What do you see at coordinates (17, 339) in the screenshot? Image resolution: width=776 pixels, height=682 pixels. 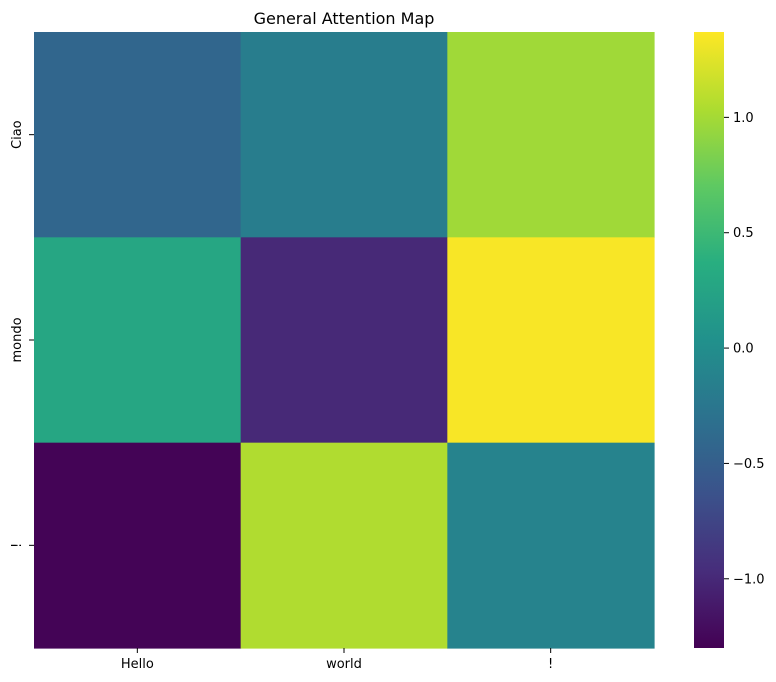 I see `y-tick-label: mondo` at bounding box center [17, 339].